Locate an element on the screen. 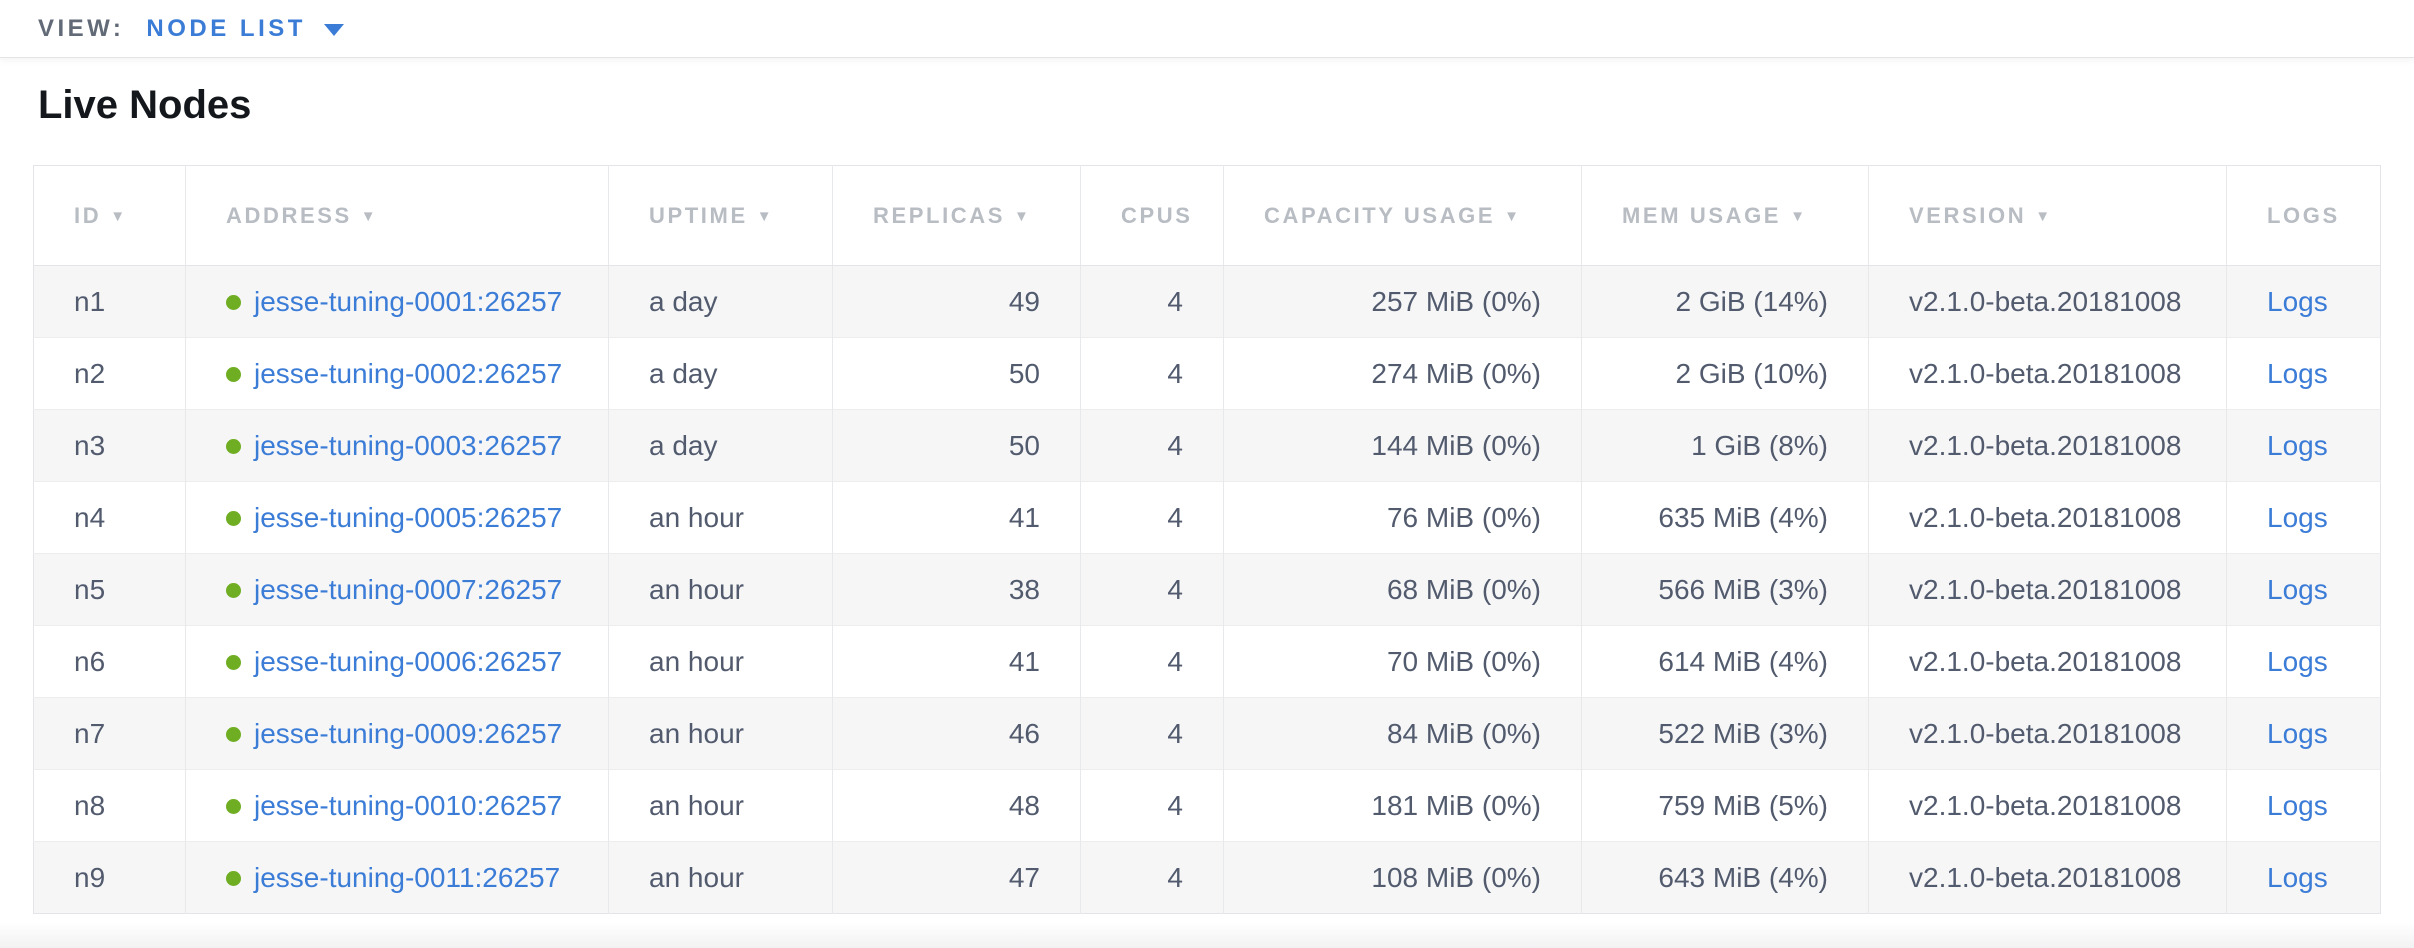 The width and height of the screenshot is (2414, 948). mem-usage-cell: 2 GiB (14%) is located at coordinates (1725, 301).